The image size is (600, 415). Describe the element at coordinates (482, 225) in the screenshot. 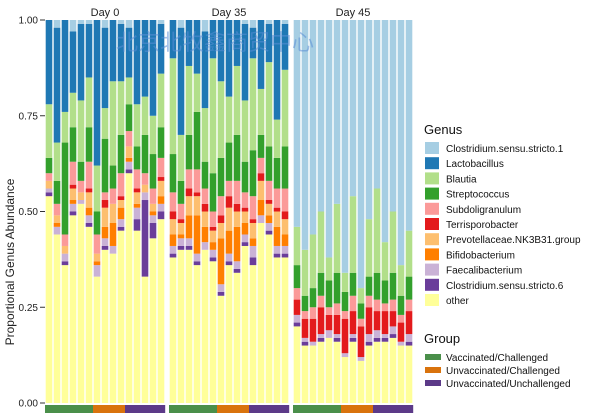

I see `legend-entry: Terrisporobacter` at that location.